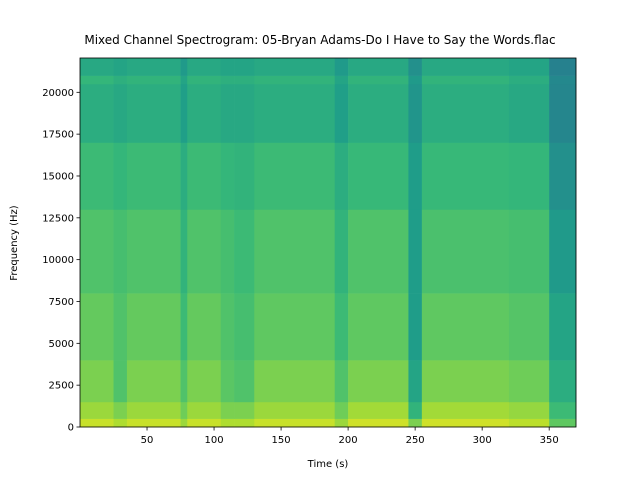  I want to click on y-tick-label: 12500, so click(58, 218).